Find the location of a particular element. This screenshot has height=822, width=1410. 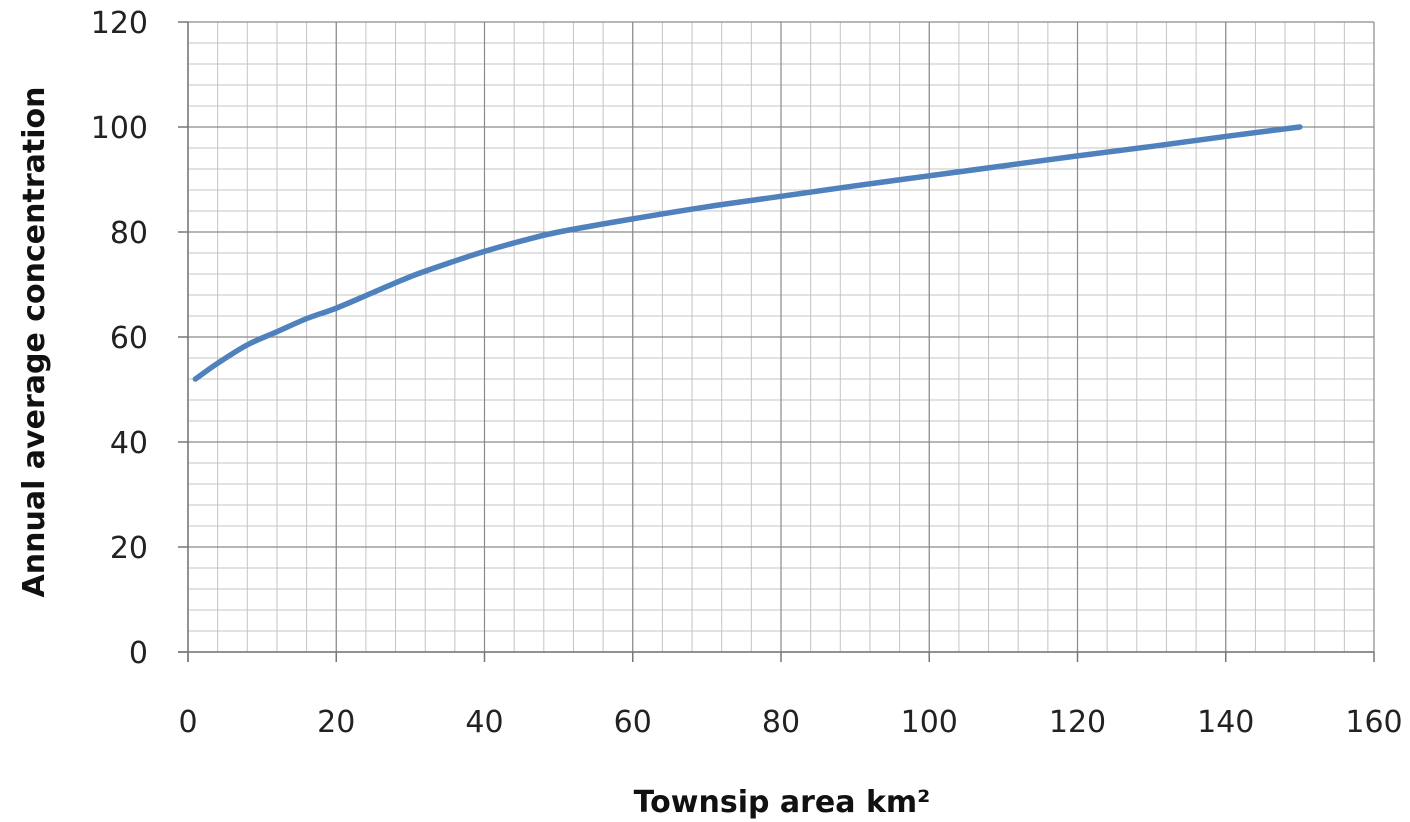

y-tick-label: 60 is located at coordinates (129, 338).